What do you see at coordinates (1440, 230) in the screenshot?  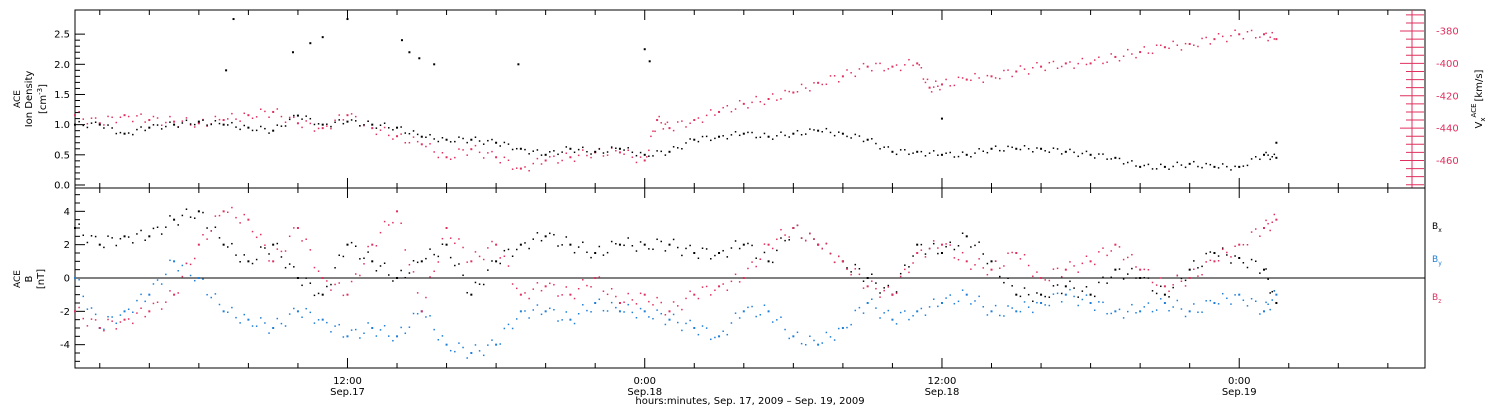 I see `legend-bx-sub: x` at bounding box center [1440, 230].